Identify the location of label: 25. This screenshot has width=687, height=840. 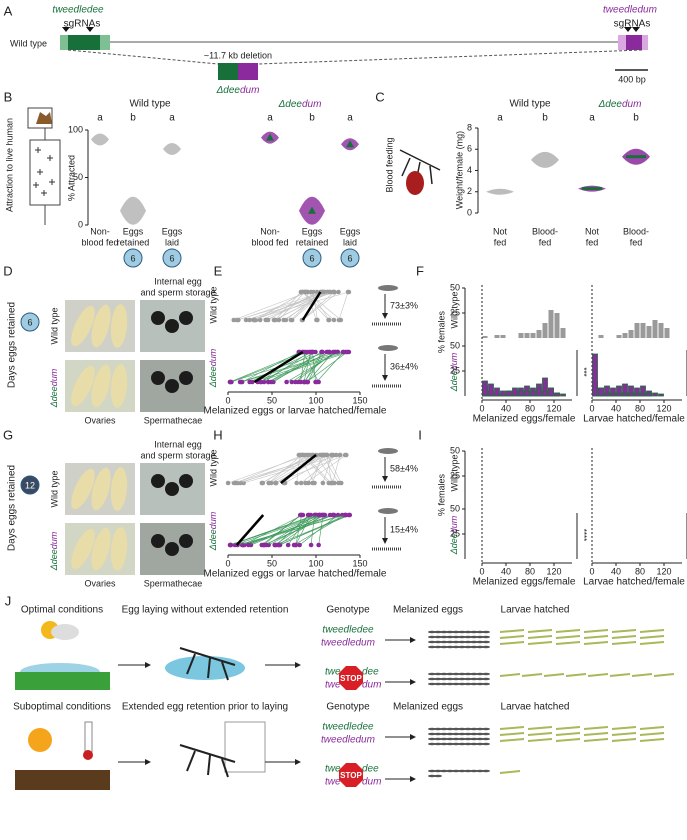
(455, 475).